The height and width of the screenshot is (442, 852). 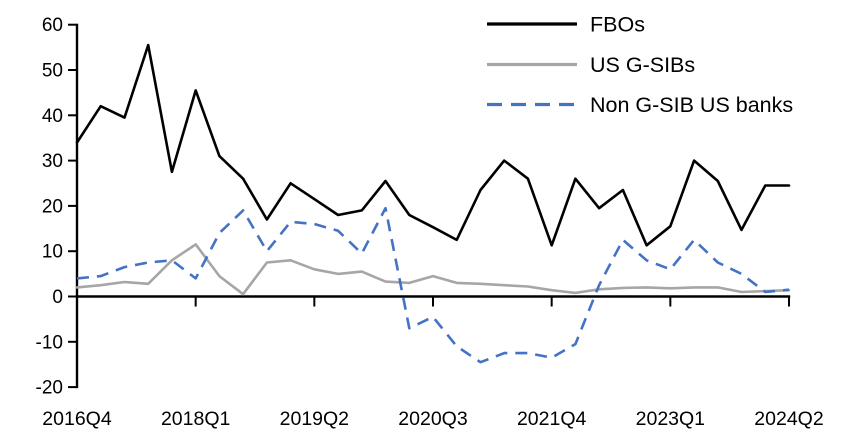 I want to click on x-tick-label: 2019Q2, so click(x=314, y=419).